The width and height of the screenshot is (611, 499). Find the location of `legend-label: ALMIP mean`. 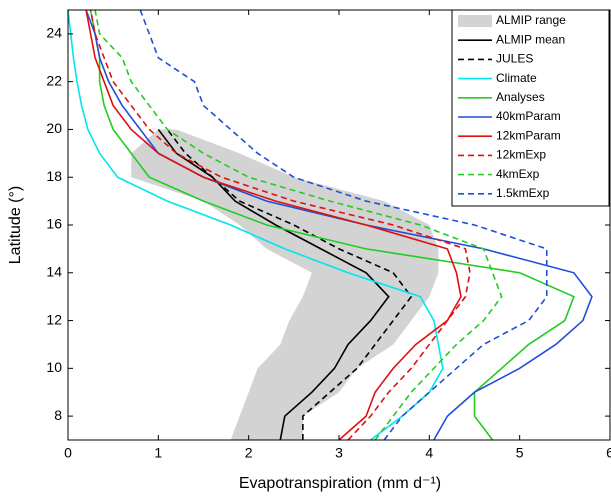

legend-label: ALMIP mean is located at coordinates (530, 39).